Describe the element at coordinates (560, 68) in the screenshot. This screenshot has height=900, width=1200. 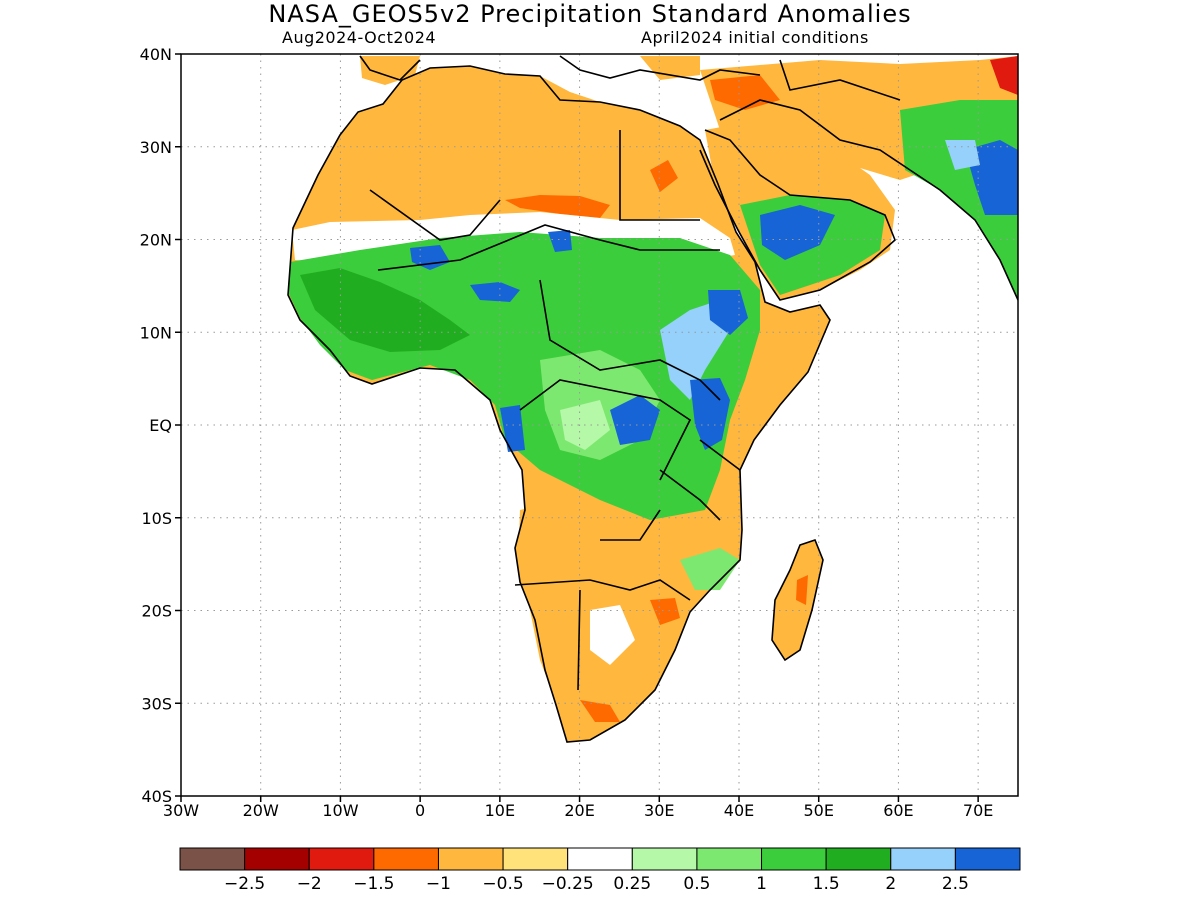
I see `europe-coastline` at that location.